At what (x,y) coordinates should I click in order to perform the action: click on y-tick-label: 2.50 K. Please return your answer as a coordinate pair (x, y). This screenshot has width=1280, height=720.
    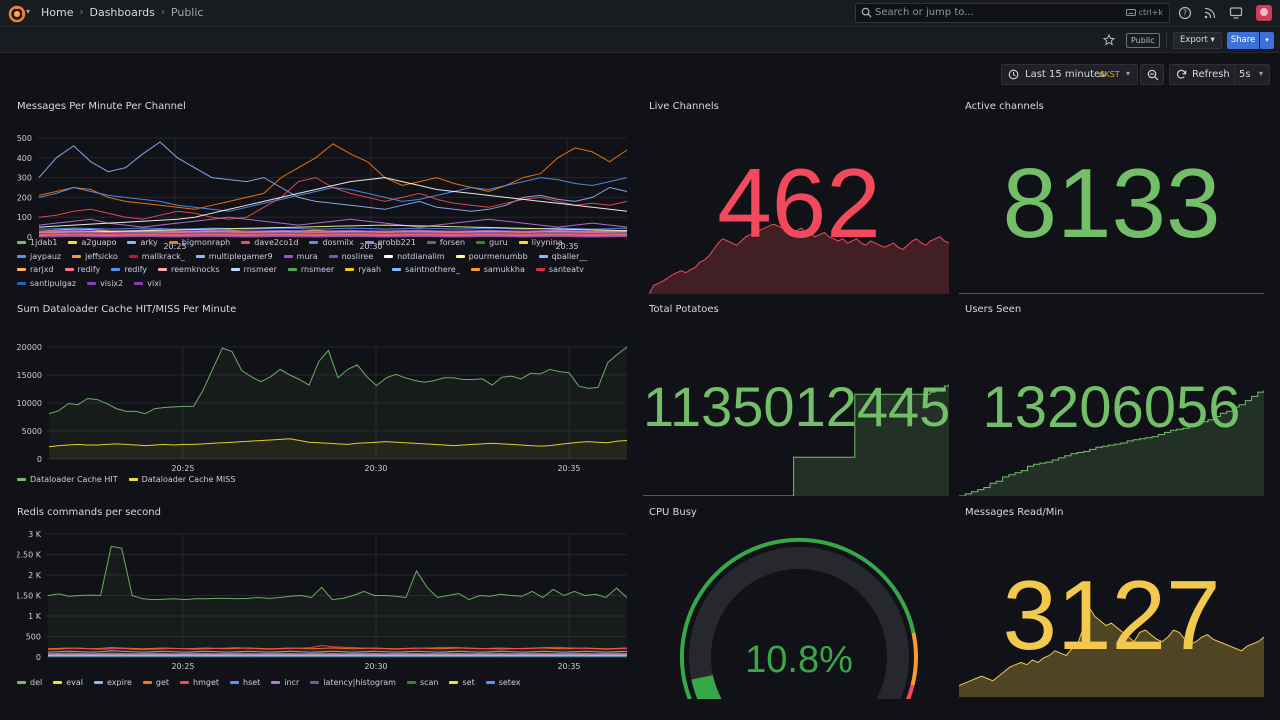
    Looking at the image, I should click on (29, 555).